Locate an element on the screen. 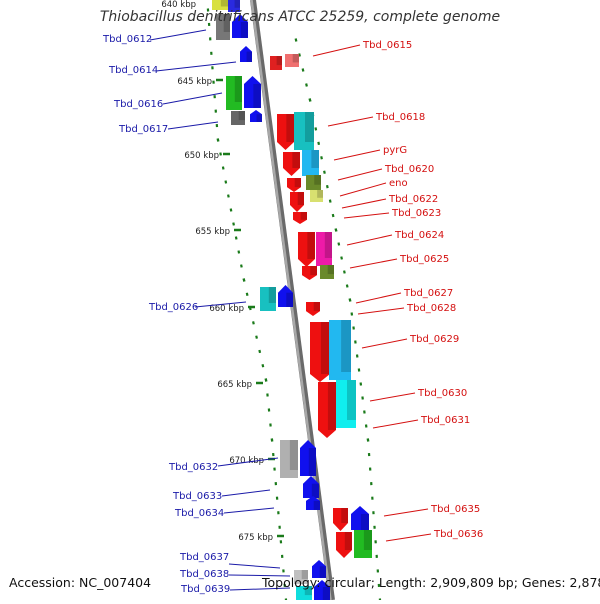  gene-label-right: Tbd_0628 is located at coordinates (431, 308).